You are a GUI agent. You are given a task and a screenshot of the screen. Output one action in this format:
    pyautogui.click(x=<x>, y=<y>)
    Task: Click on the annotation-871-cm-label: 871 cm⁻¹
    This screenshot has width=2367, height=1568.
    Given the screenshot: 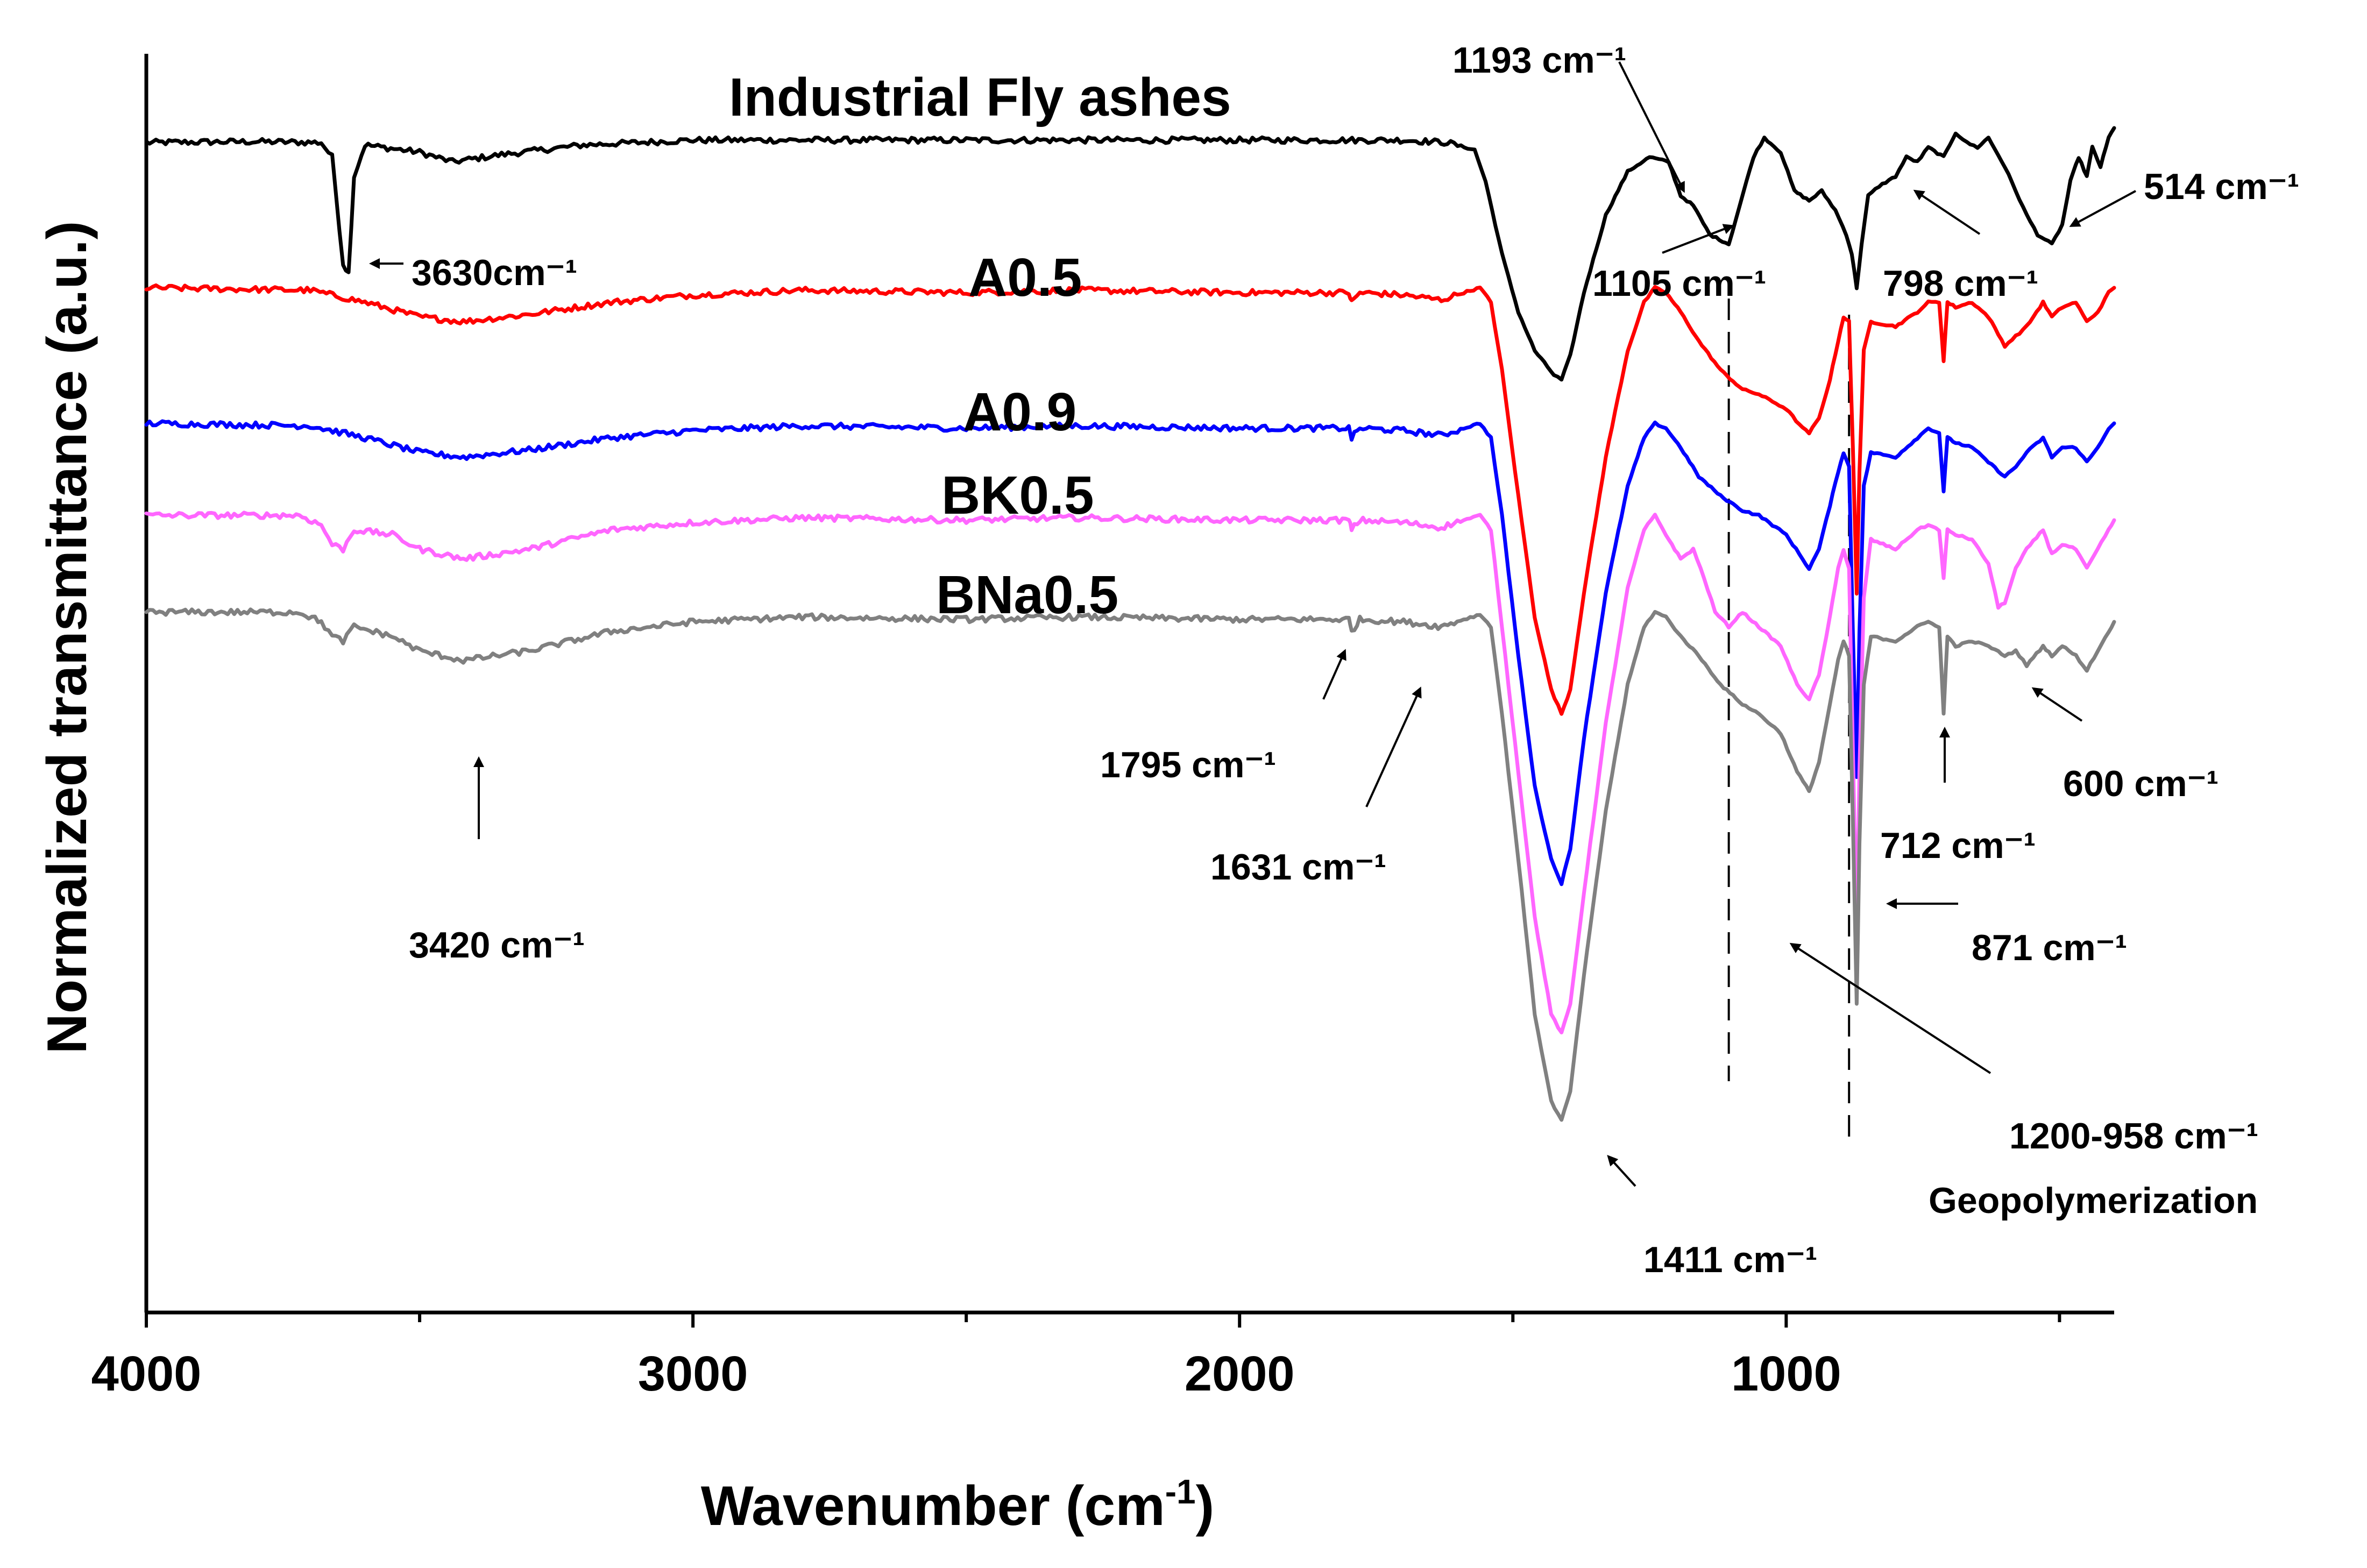 What is the action you would take?
    pyautogui.click(x=2049, y=947)
    